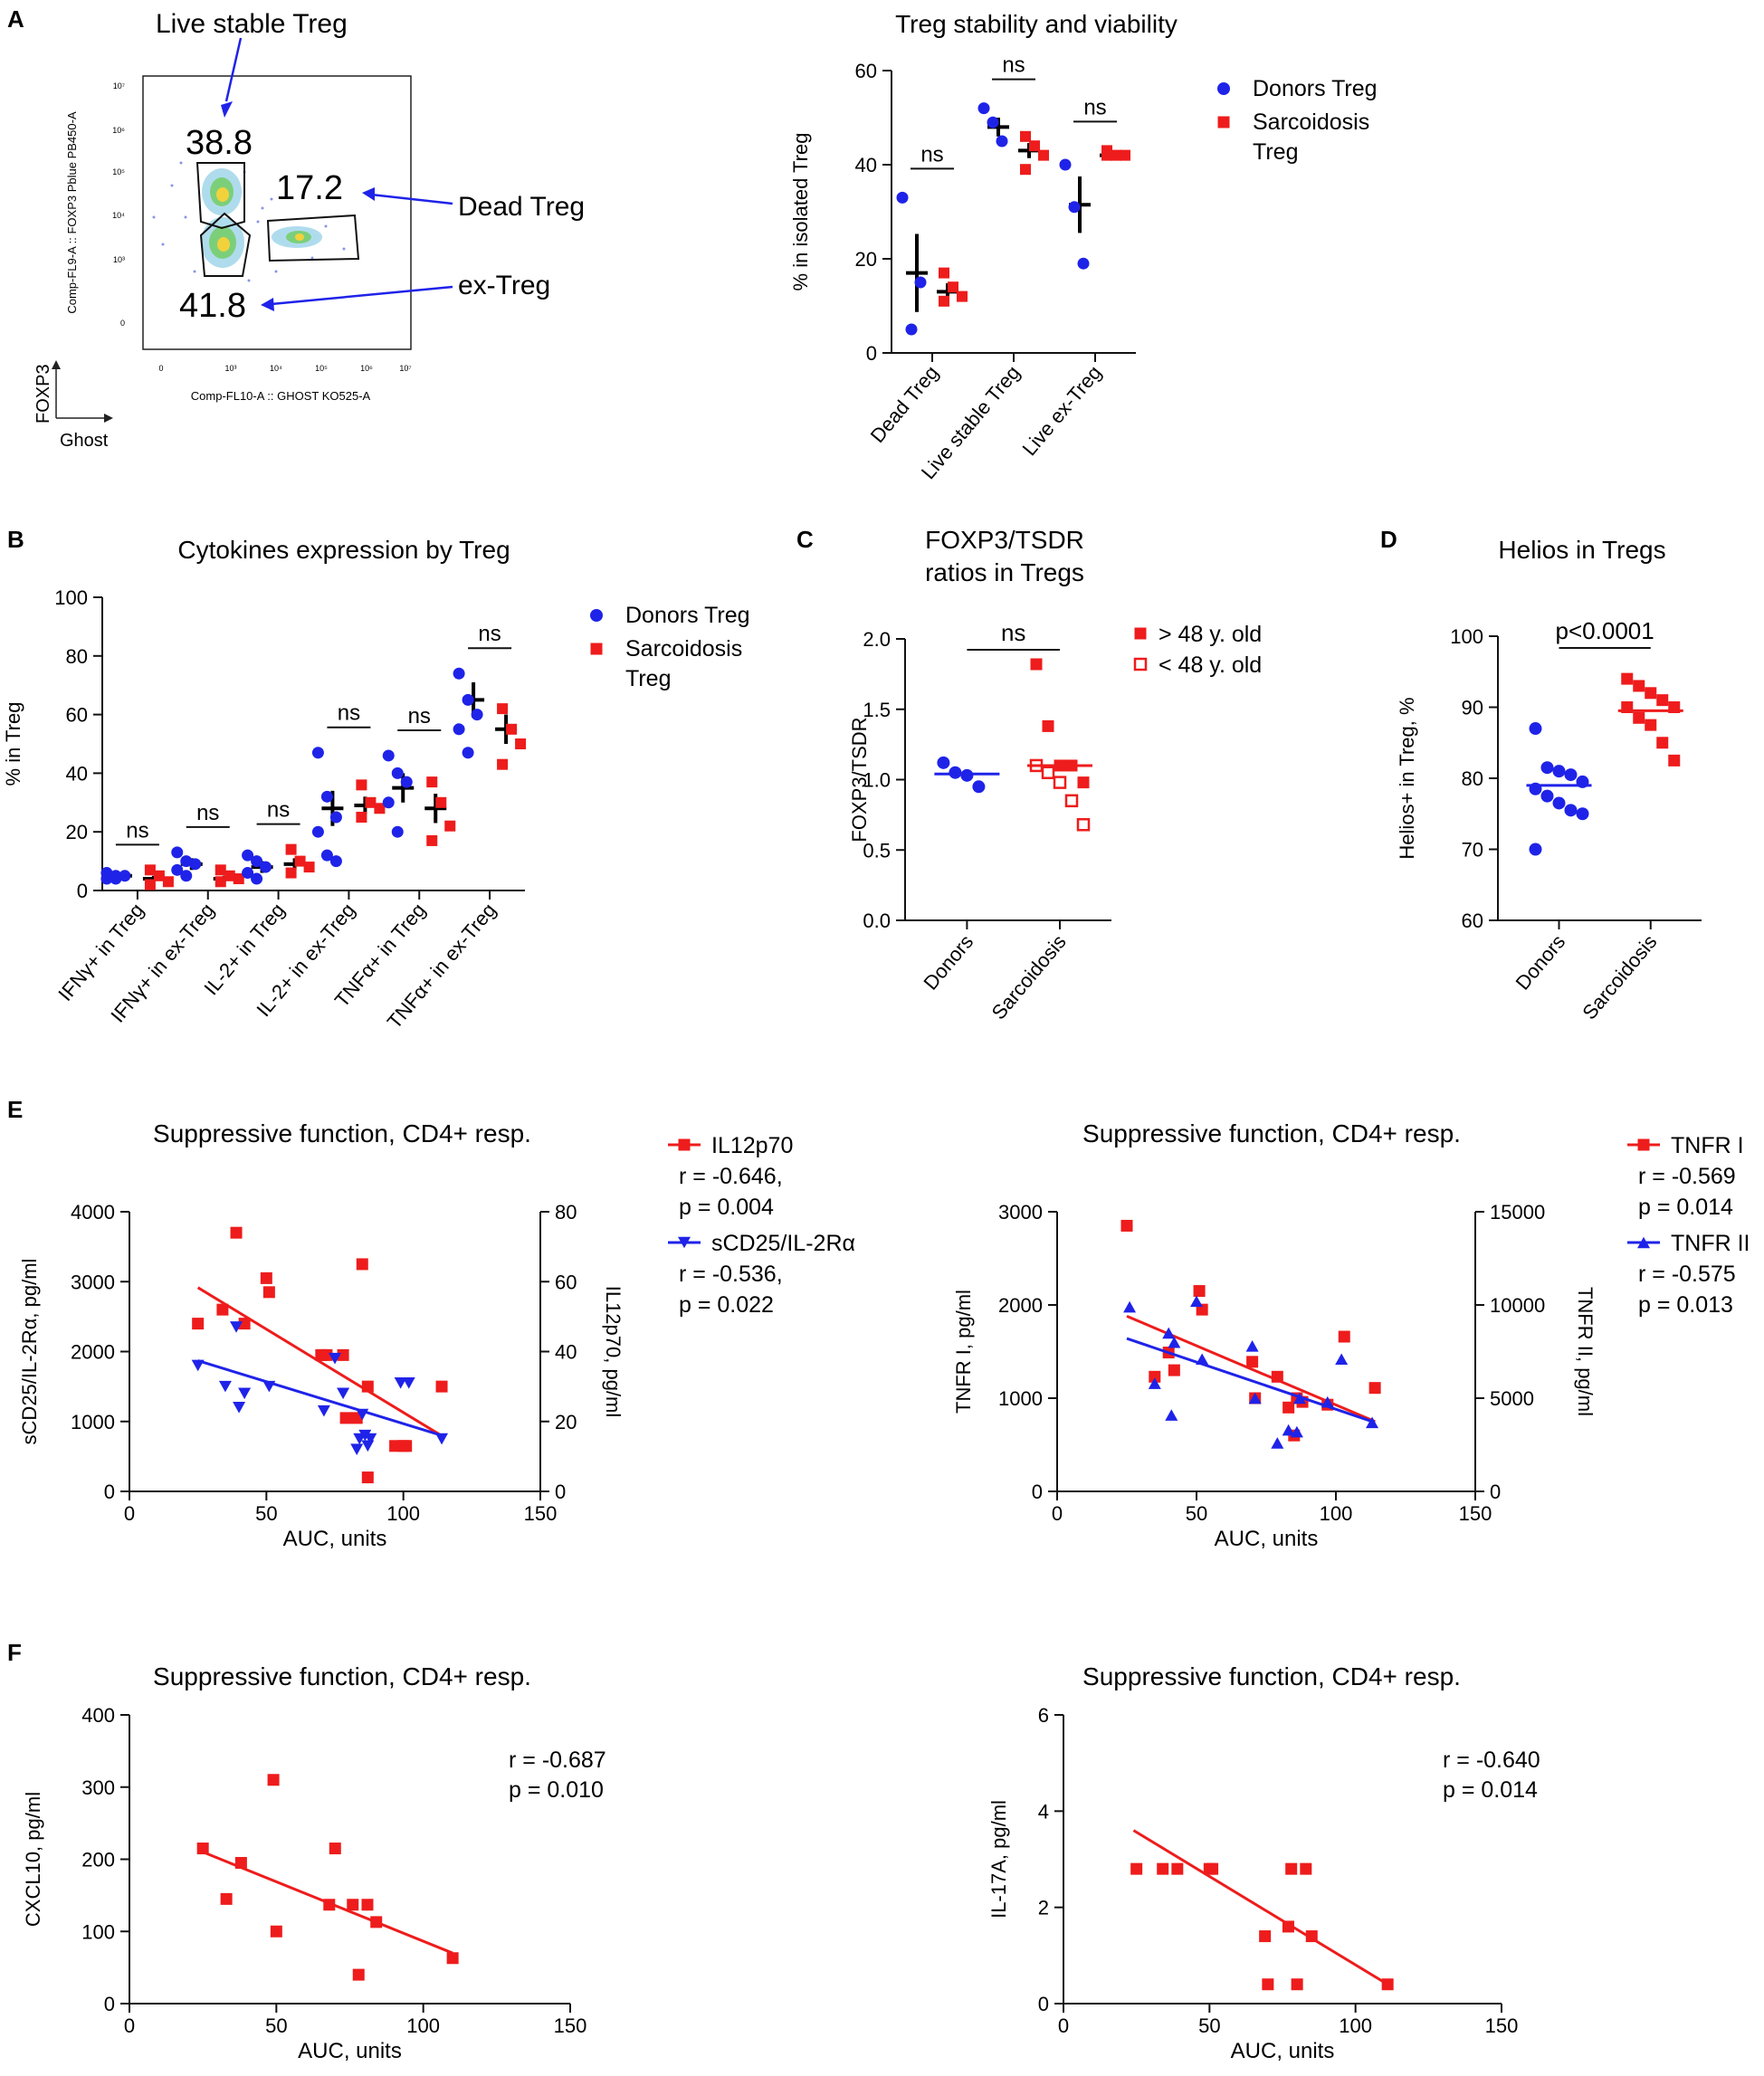  Describe the element at coordinates (1140, 664) in the screenshot. I see `legend-marker-younger` at that location.